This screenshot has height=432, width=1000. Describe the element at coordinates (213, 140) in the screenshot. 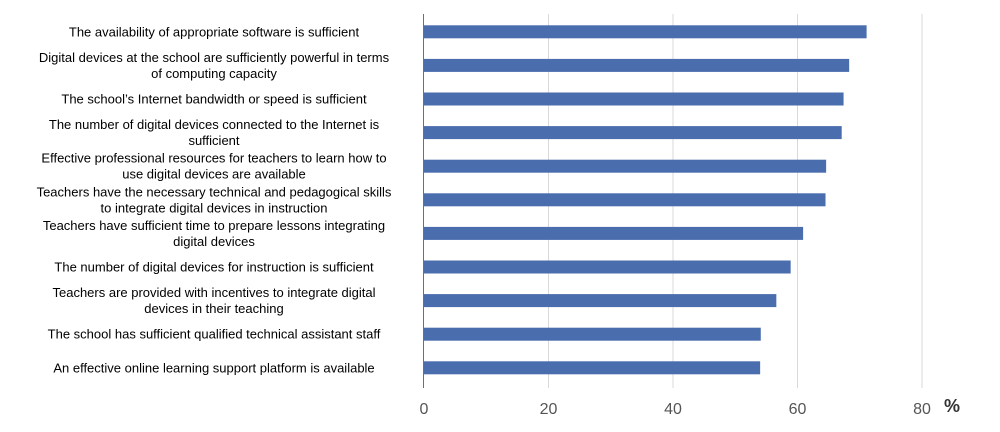

I see `category-label-line: sufficient` at that location.